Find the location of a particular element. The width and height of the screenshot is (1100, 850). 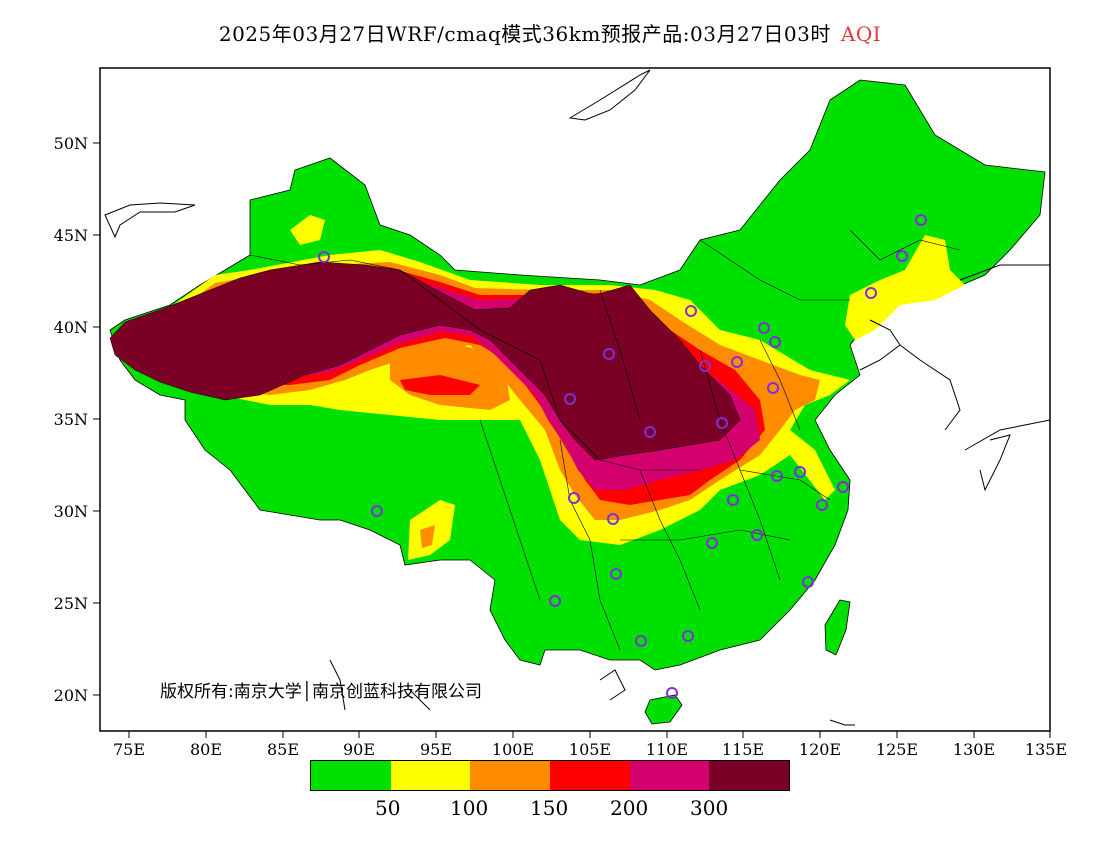

legend-color-bar is located at coordinates (550, 775).